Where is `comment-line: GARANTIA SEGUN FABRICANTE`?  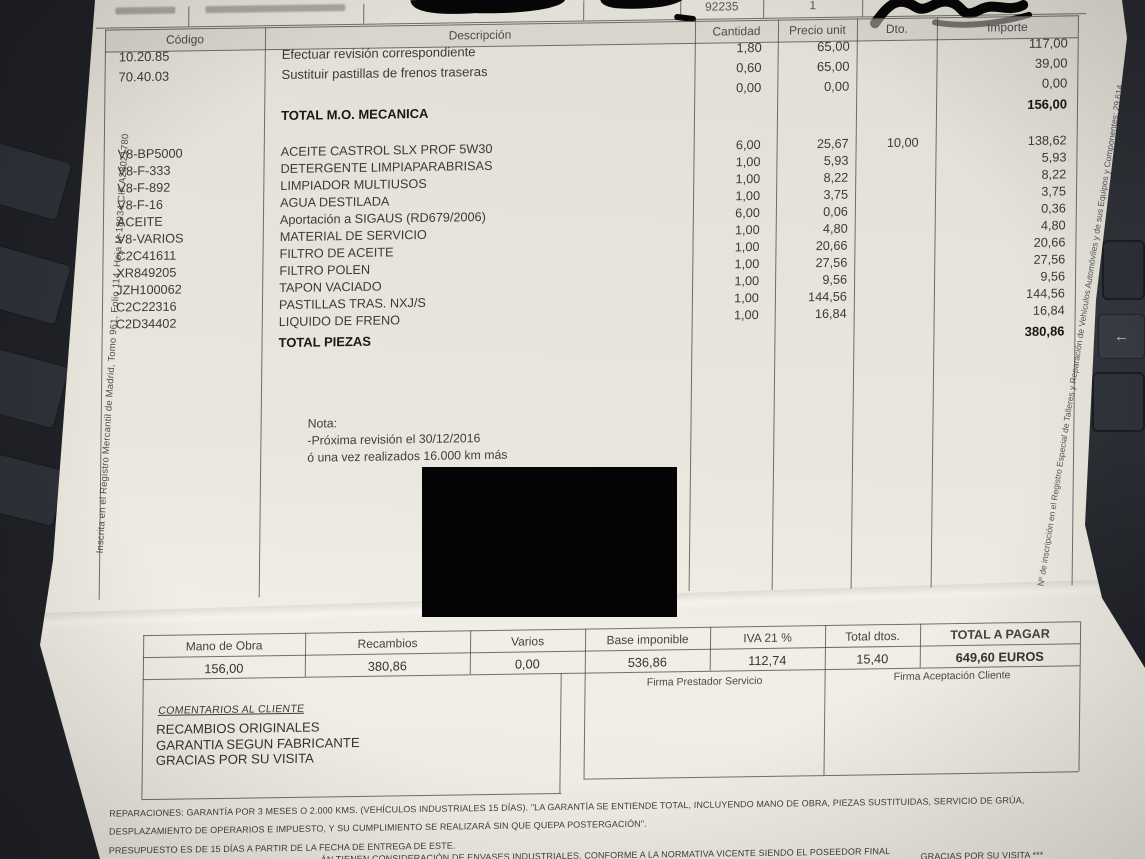 comment-line: GARANTIA SEGUN FABRICANTE is located at coordinates (257, 743).